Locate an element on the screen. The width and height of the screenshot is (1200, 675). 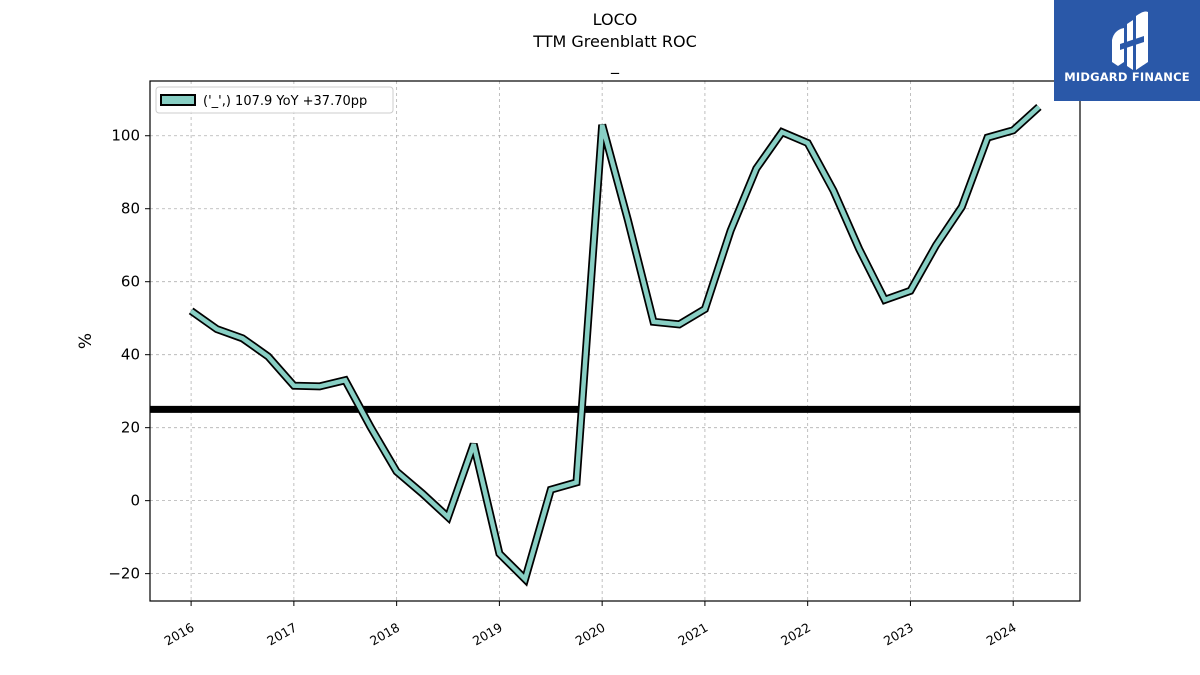
y-tick-label: 20 is located at coordinates (130, 428).